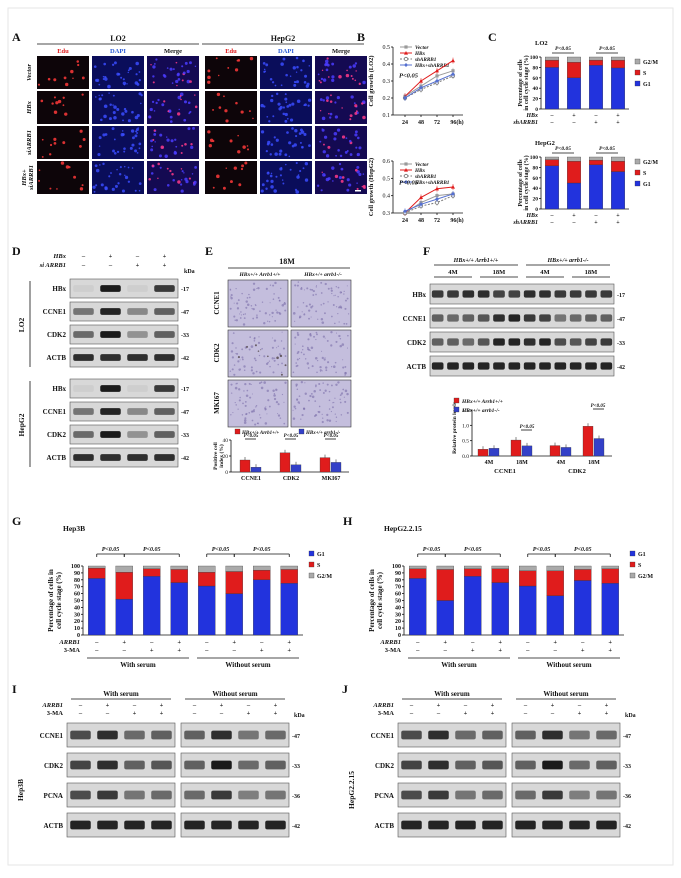  What do you see at coordinates (452, 694) in the screenshot?
I see `group-label: With serum` at bounding box center [452, 694].